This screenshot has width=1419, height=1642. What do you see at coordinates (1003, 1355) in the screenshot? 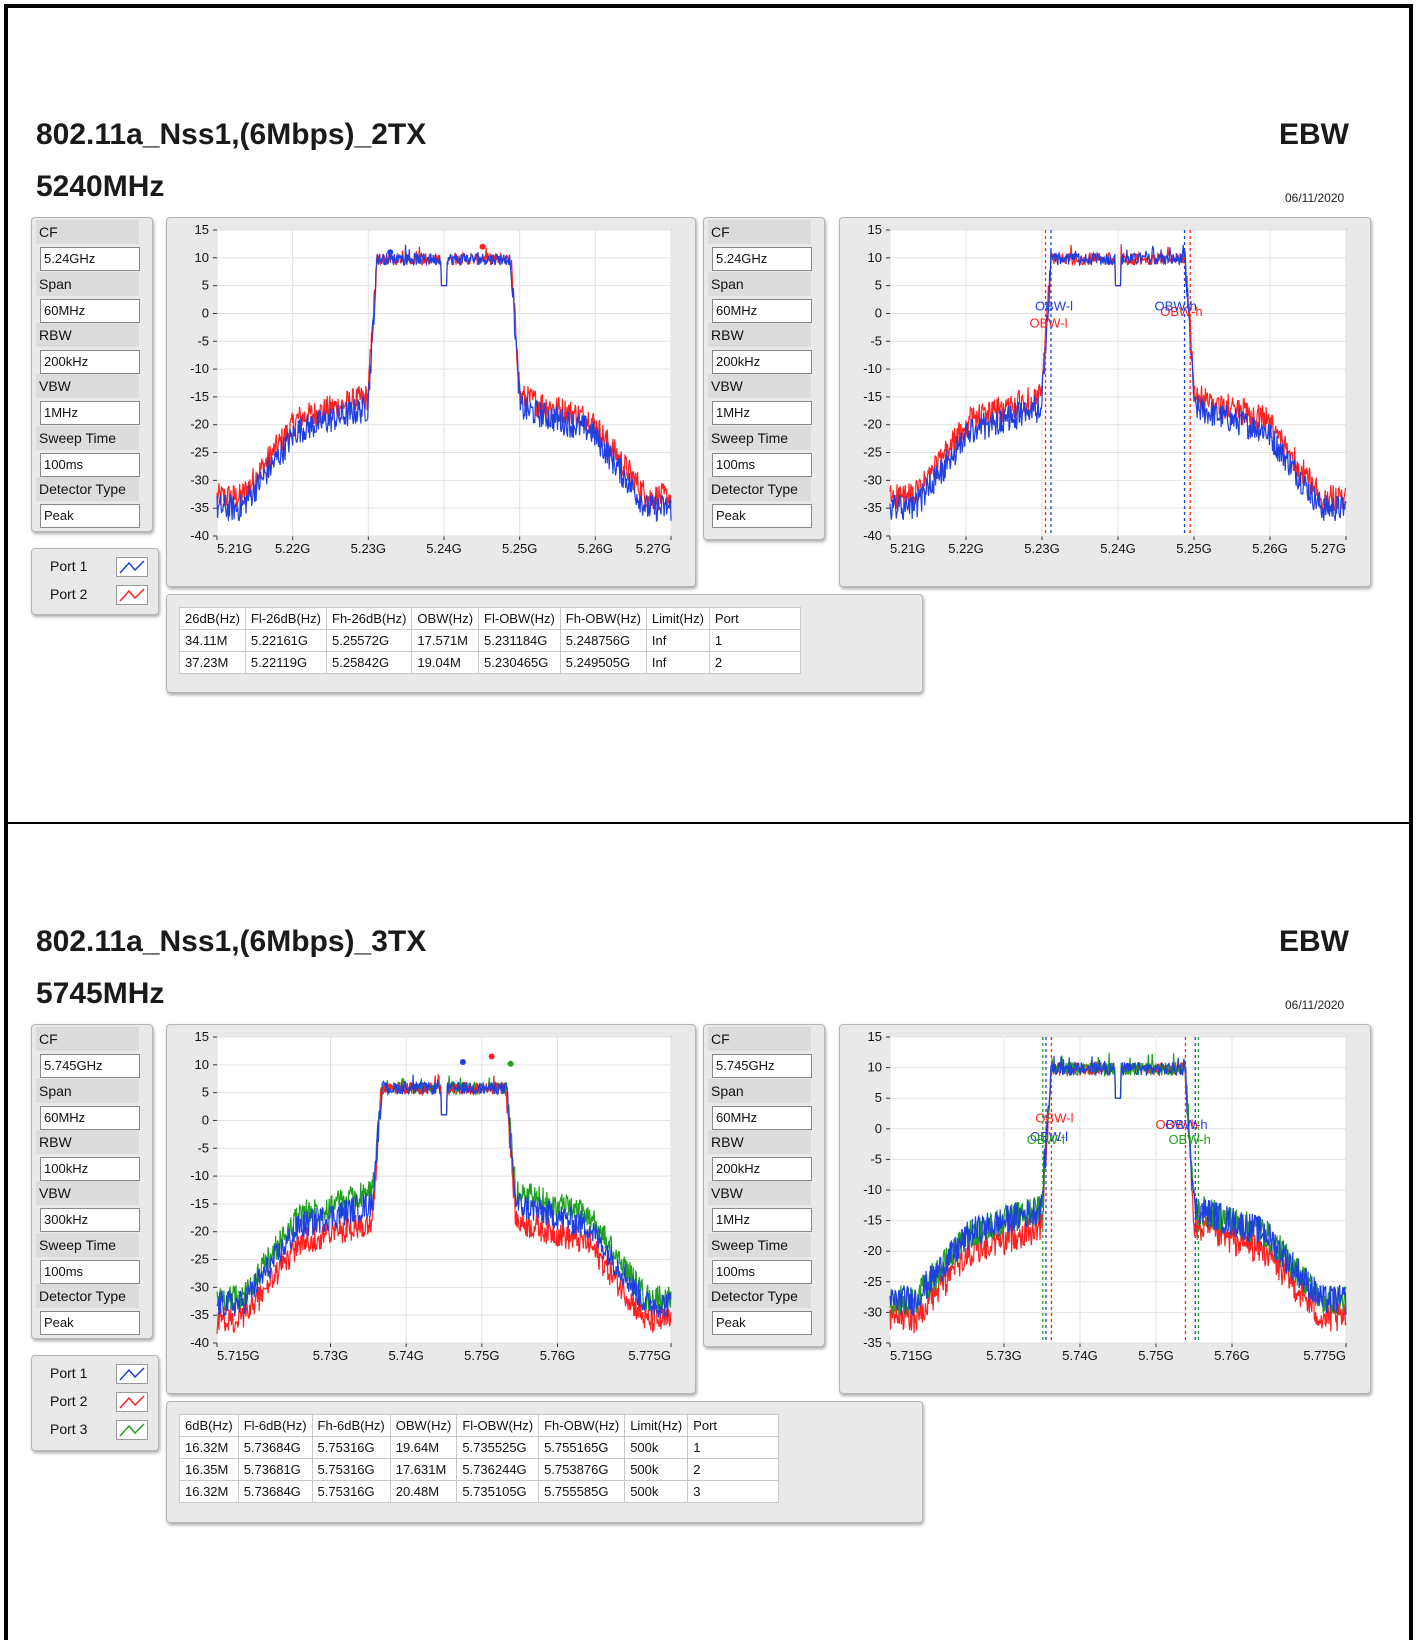
I see `x-tick-label: 5.73G` at bounding box center [1003, 1355].